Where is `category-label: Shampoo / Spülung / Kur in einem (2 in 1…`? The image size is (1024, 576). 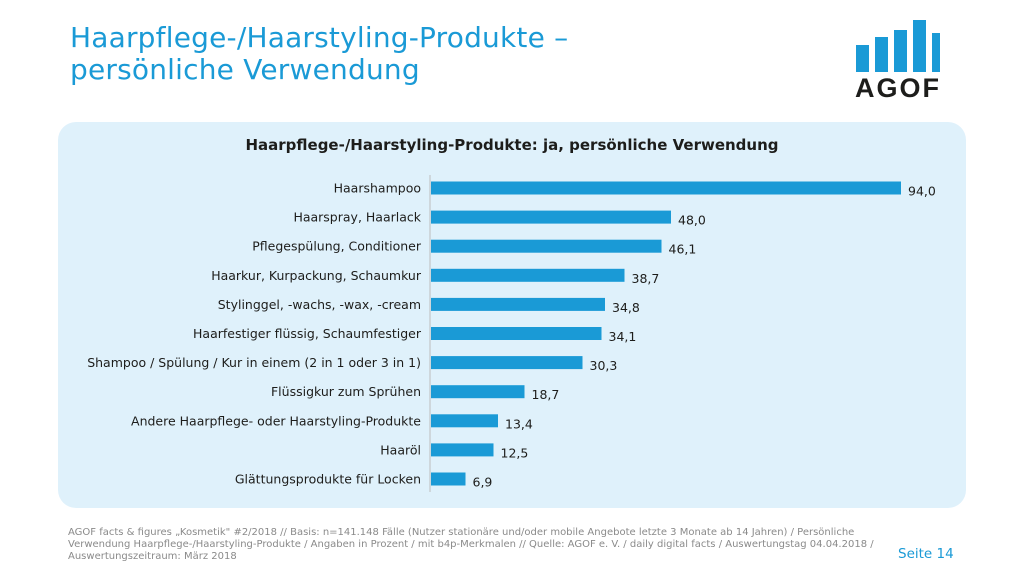
category-label: Shampoo / Spülung / Kur in einem (2 in 1… is located at coordinates (254, 362).